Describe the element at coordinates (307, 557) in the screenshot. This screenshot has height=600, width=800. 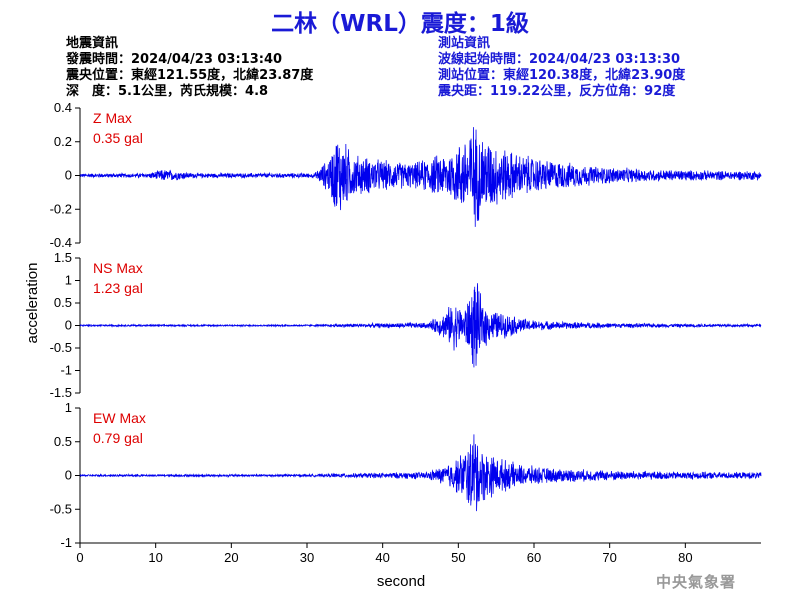
I see `x-tick-label: 30` at that location.